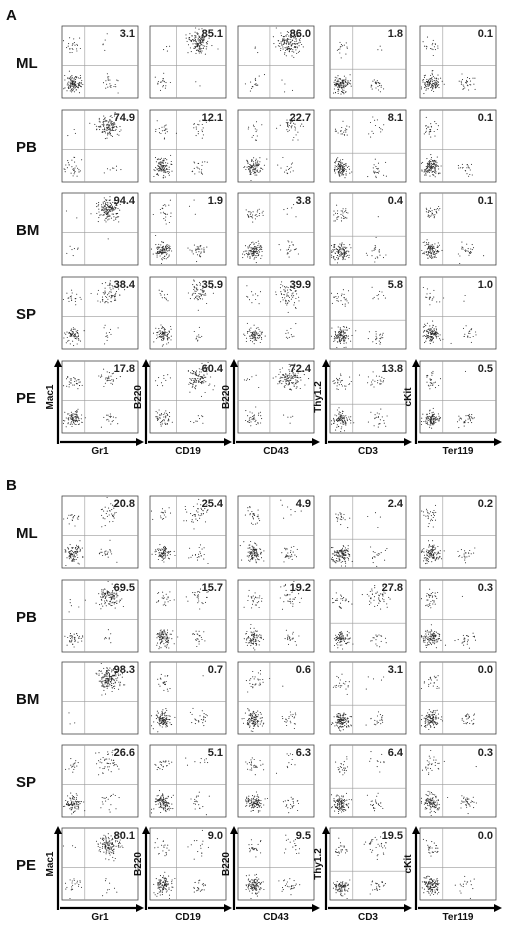 The height and width of the screenshot is (925, 520). What do you see at coordinates (395, 34) in the screenshot?
I see `gate-percentage: 1.8` at bounding box center [395, 34].